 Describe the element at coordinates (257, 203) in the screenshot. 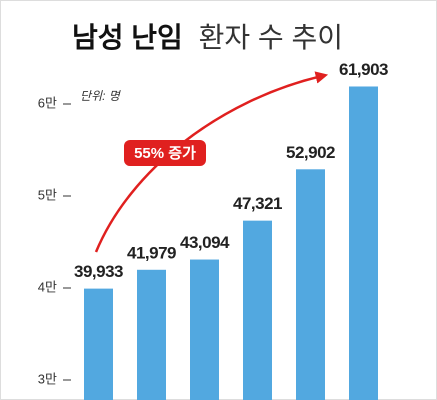

I see `value-label: 47,321` at that location.